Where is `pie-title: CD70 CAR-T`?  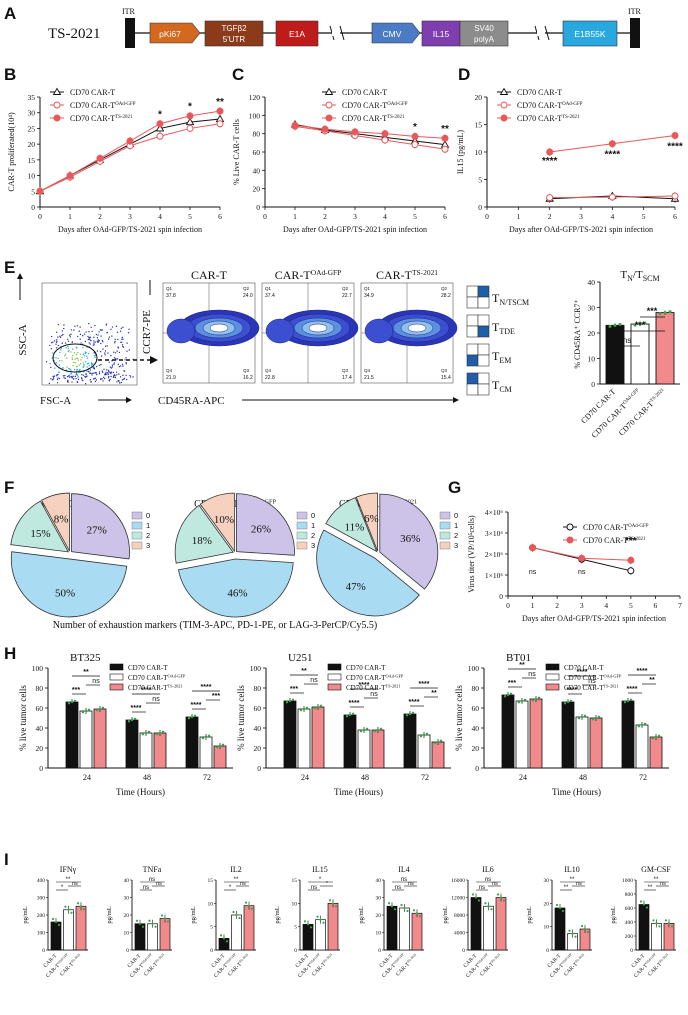 pie-title: CD70 CAR-T is located at coordinates (70, 504).